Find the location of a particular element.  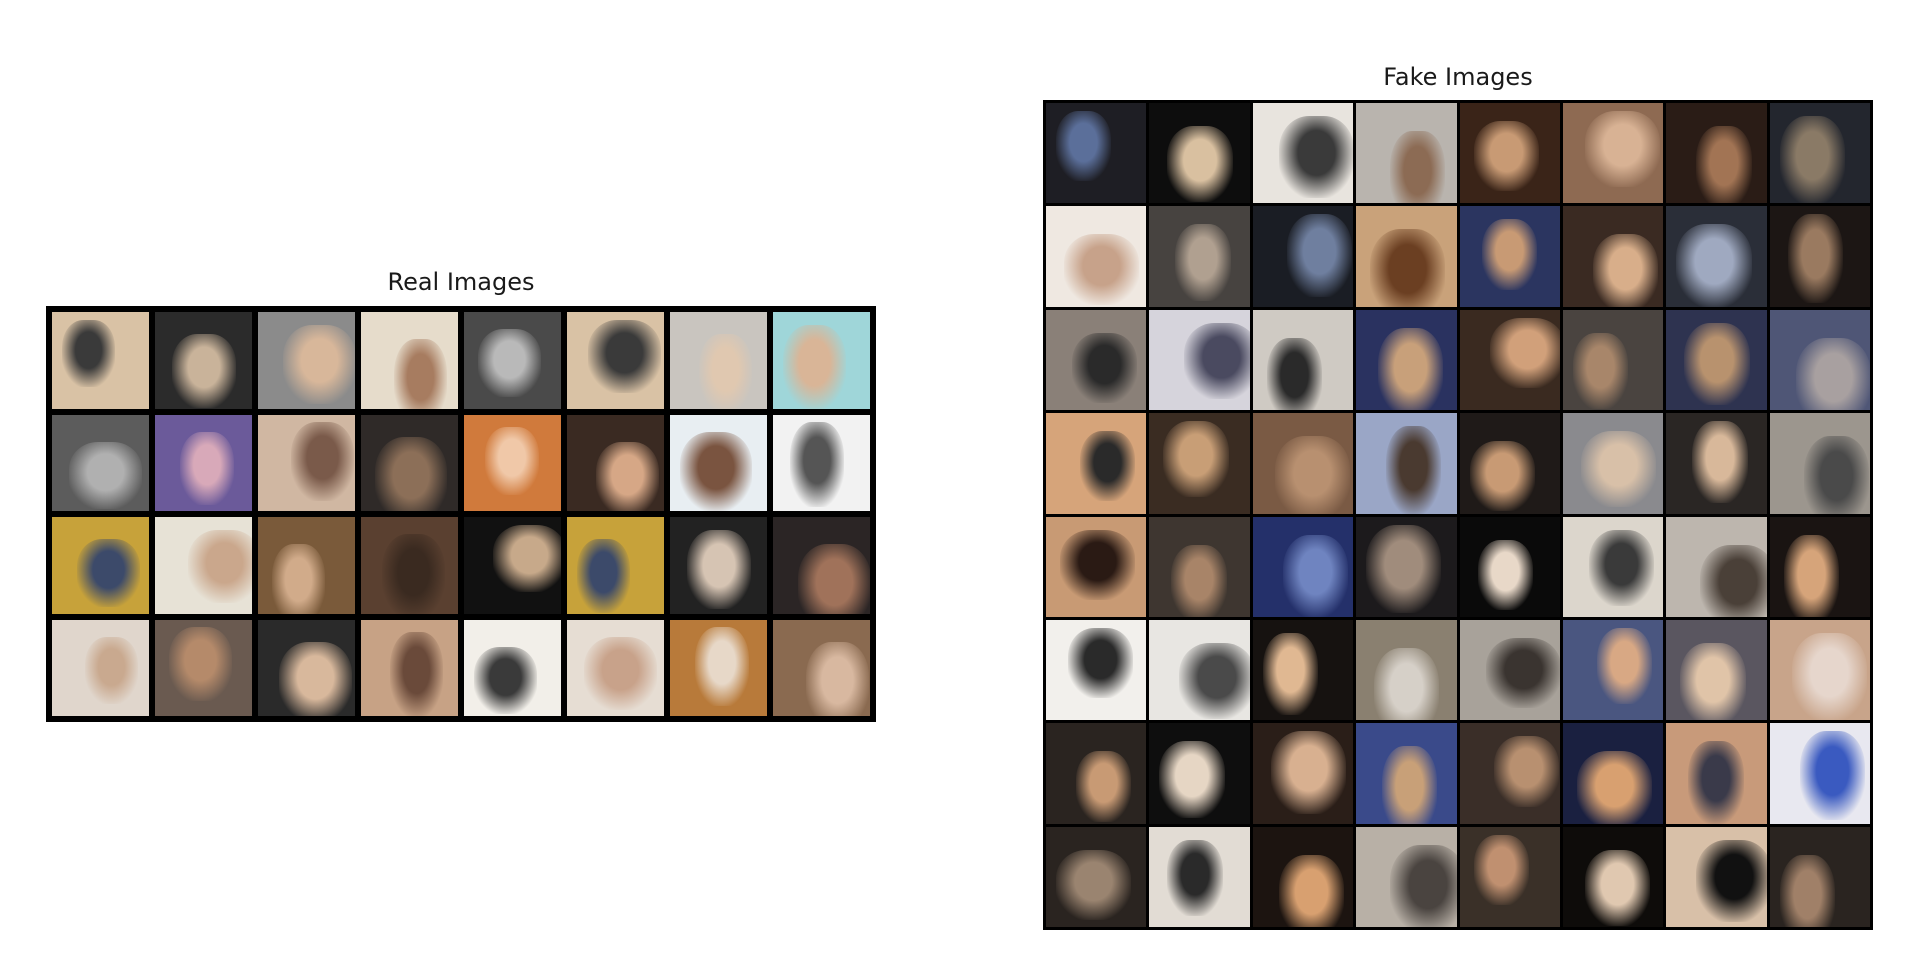

real-images-title: Real Images is located at coordinates (461, 282).